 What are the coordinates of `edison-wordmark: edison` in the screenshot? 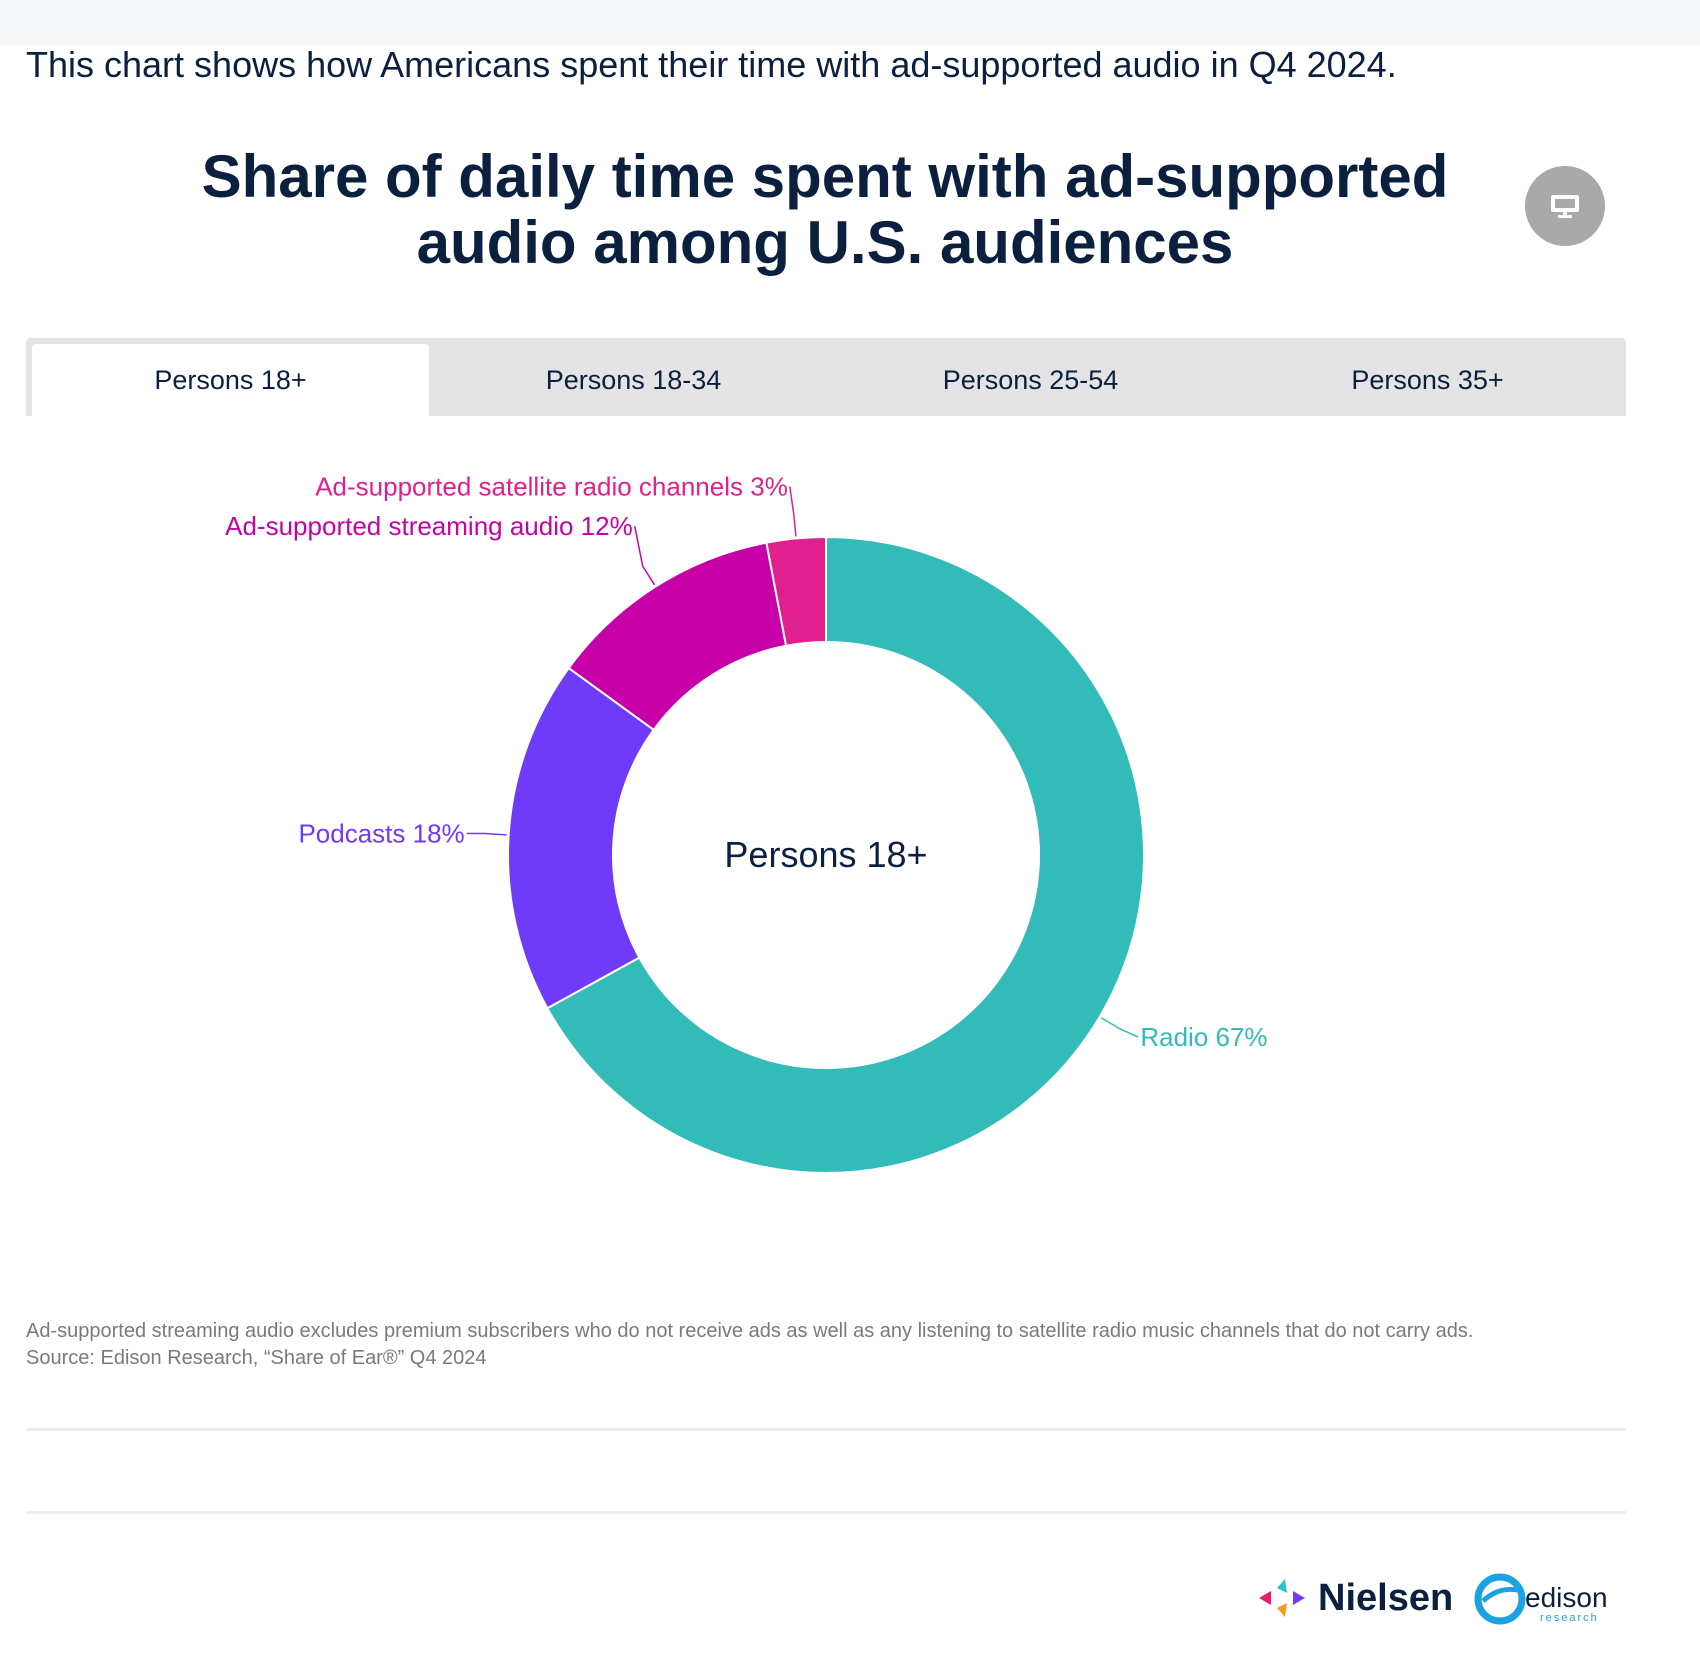 It's located at (1566, 1597).